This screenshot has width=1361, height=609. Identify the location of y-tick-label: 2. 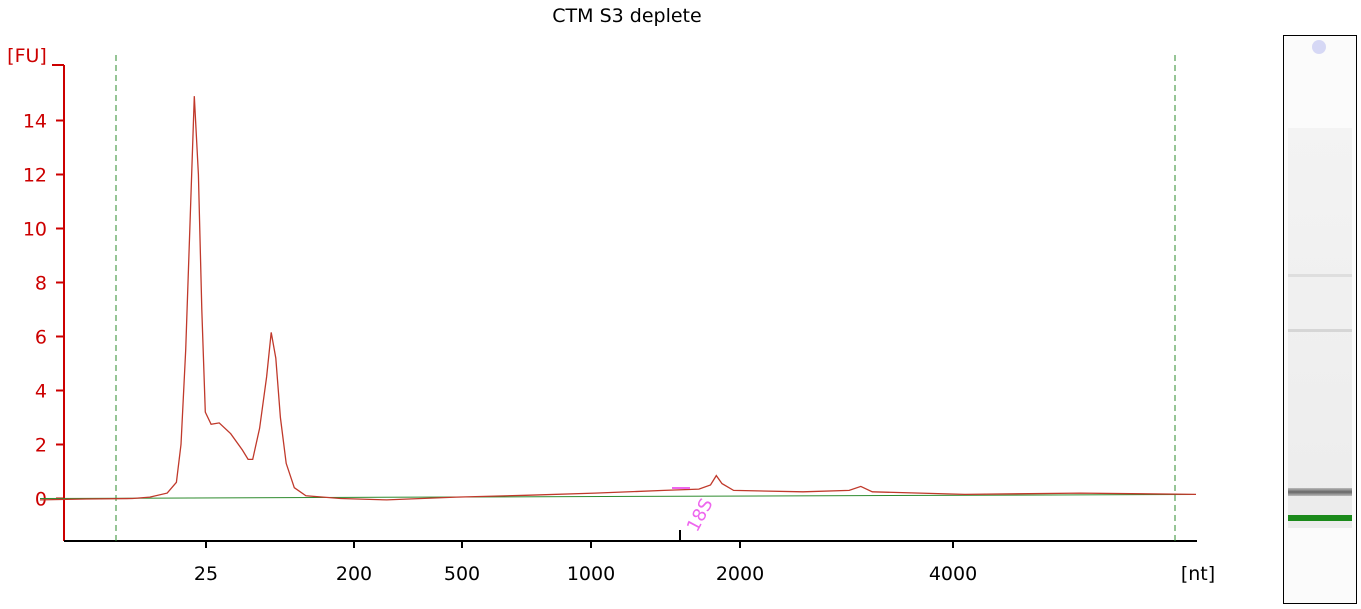
(41, 446).